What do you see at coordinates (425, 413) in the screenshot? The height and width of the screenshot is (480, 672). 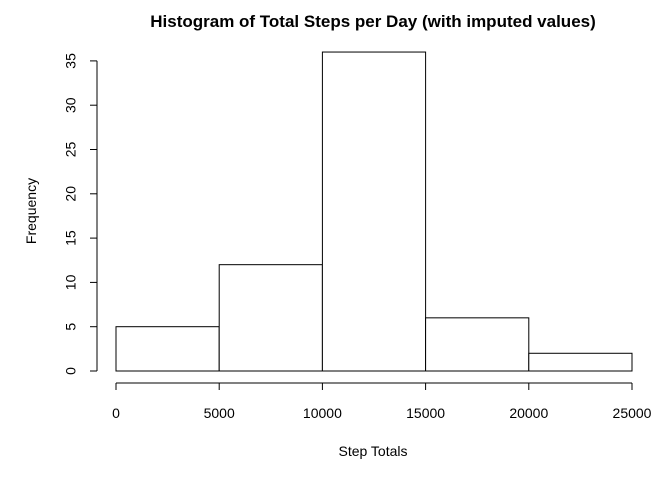 I see `x-tick-label-3: 15000` at bounding box center [425, 413].